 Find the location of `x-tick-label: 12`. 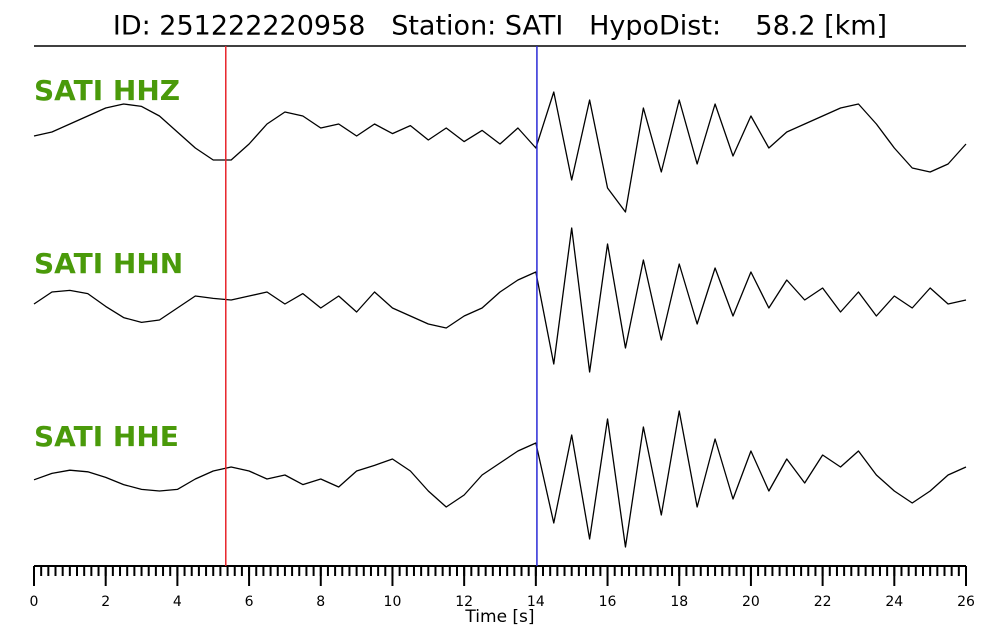

x-tick-label: 12 is located at coordinates (464, 602).